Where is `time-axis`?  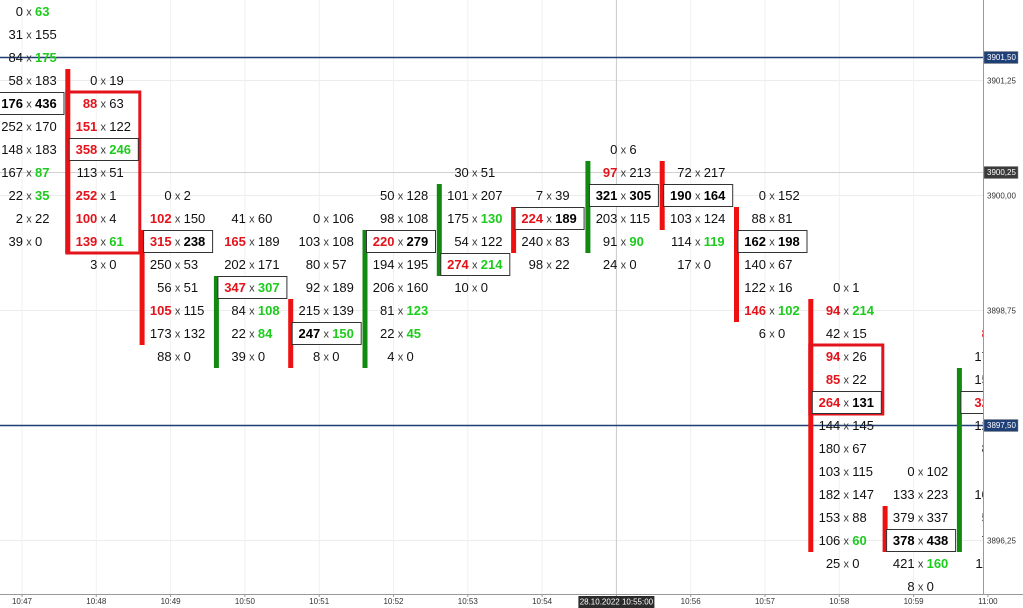 time-axis is located at coordinates (511, 601).